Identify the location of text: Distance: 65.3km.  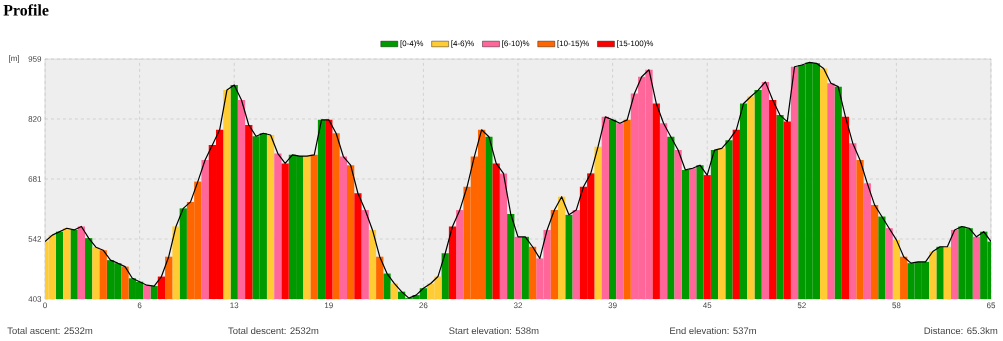
(961, 331).